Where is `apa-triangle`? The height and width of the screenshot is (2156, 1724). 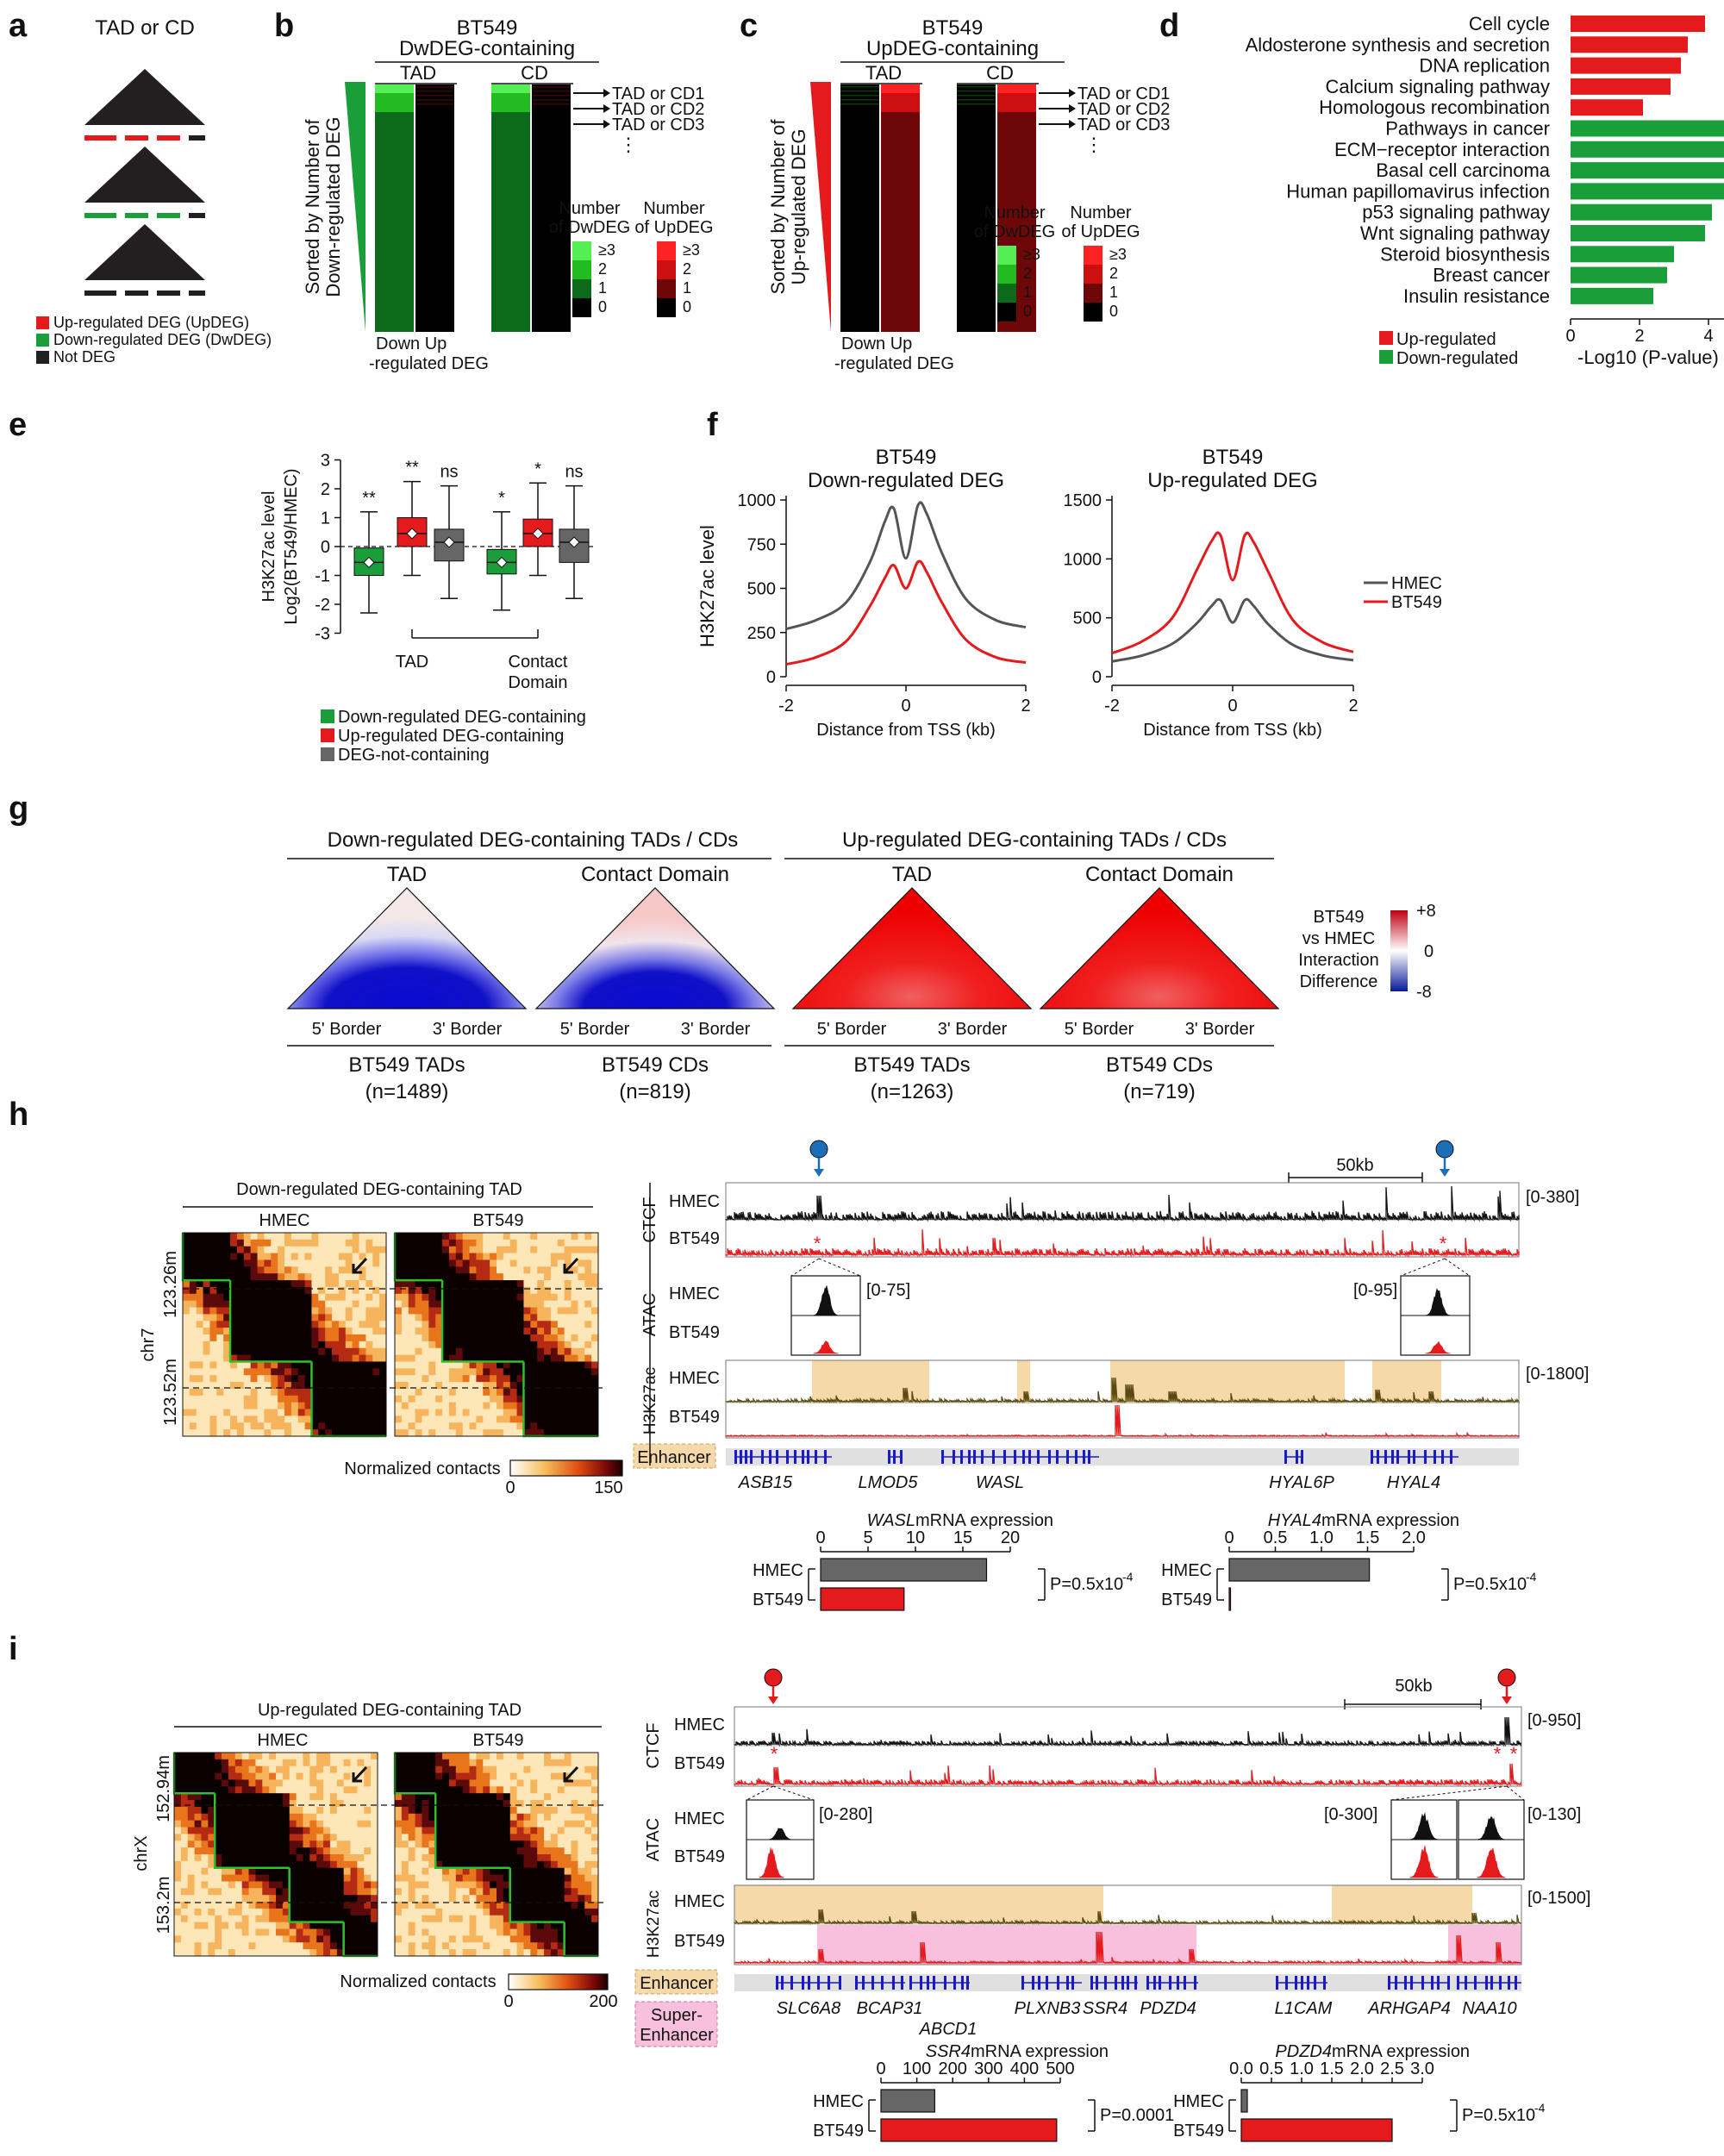 apa-triangle is located at coordinates (1159, 948).